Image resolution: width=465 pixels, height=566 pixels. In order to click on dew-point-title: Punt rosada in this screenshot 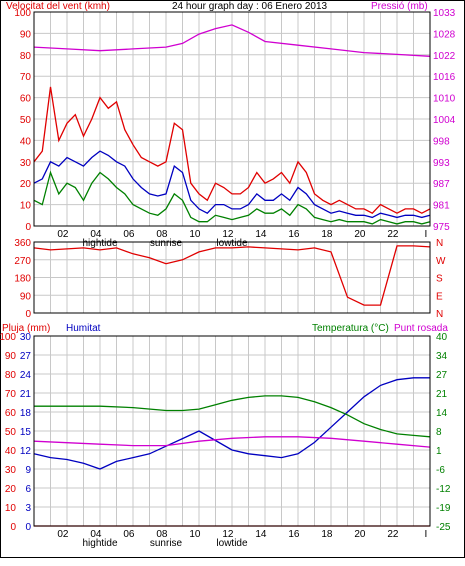, I will do `click(421, 328)`.